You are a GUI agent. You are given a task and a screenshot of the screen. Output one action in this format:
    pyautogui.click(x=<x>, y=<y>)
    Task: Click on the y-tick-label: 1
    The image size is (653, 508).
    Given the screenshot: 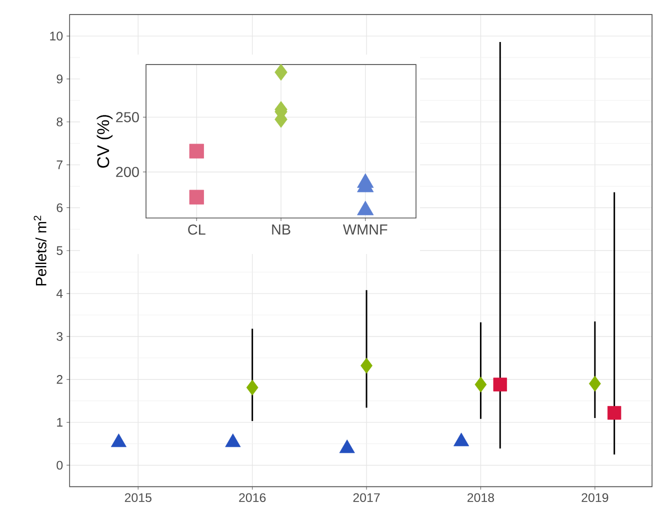 What is the action you would take?
    pyautogui.click(x=59, y=422)
    